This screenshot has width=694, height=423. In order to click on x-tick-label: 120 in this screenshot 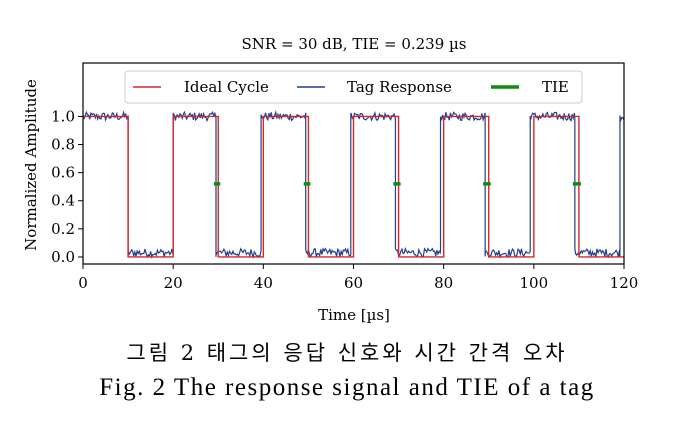, I will do `click(624, 283)`.